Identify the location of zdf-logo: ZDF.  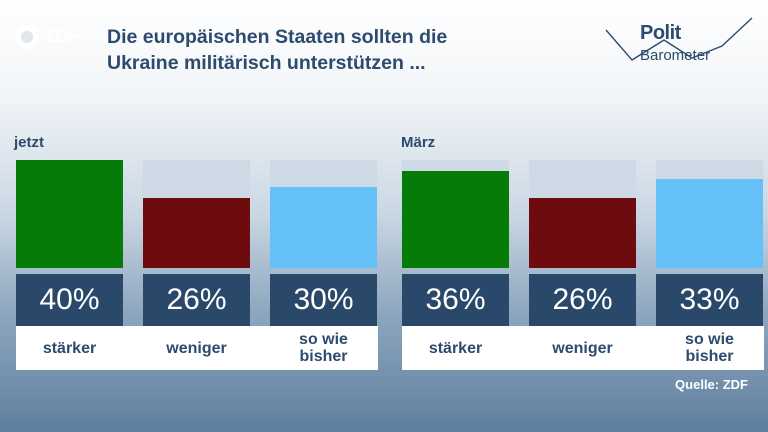
(47, 37).